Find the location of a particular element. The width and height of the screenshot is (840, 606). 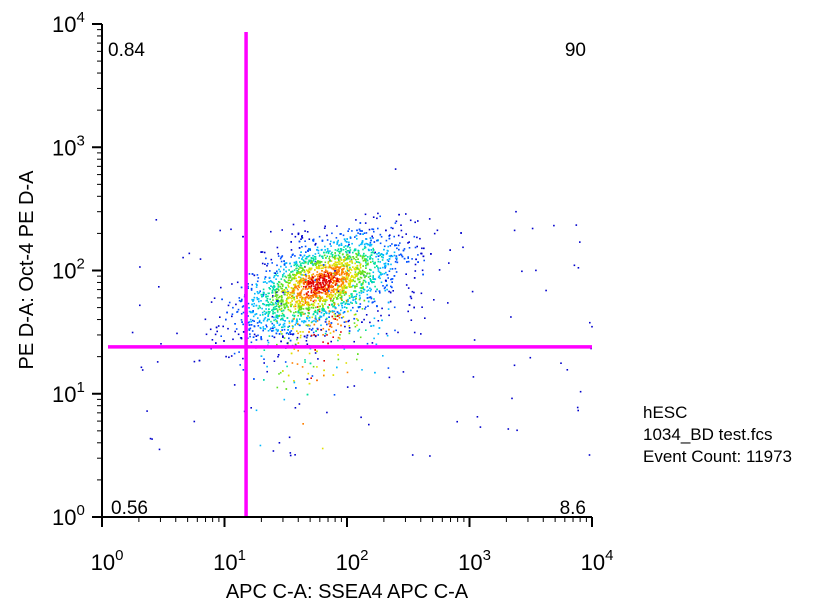

quadrant-lower-right-label: 8.6 is located at coordinates (573, 508).